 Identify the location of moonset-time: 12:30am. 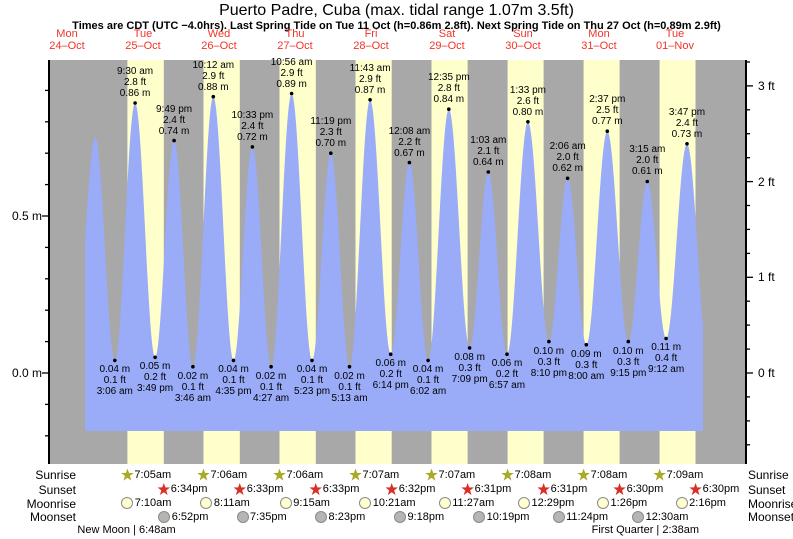
(667, 516).